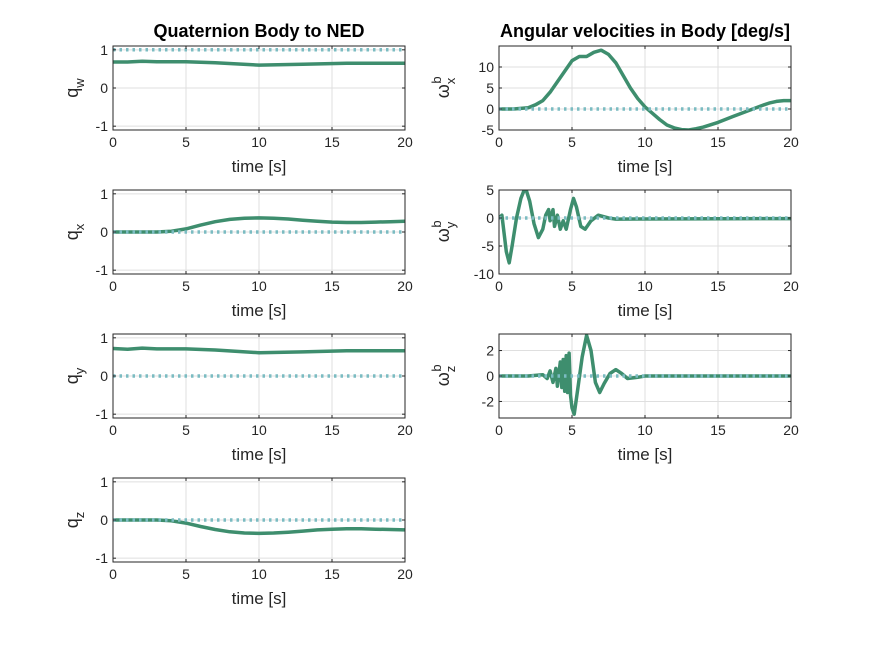 Image resolution: width=875 pixels, height=656 pixels. I want to click on y-axis-label: qy, so click(74, 375).